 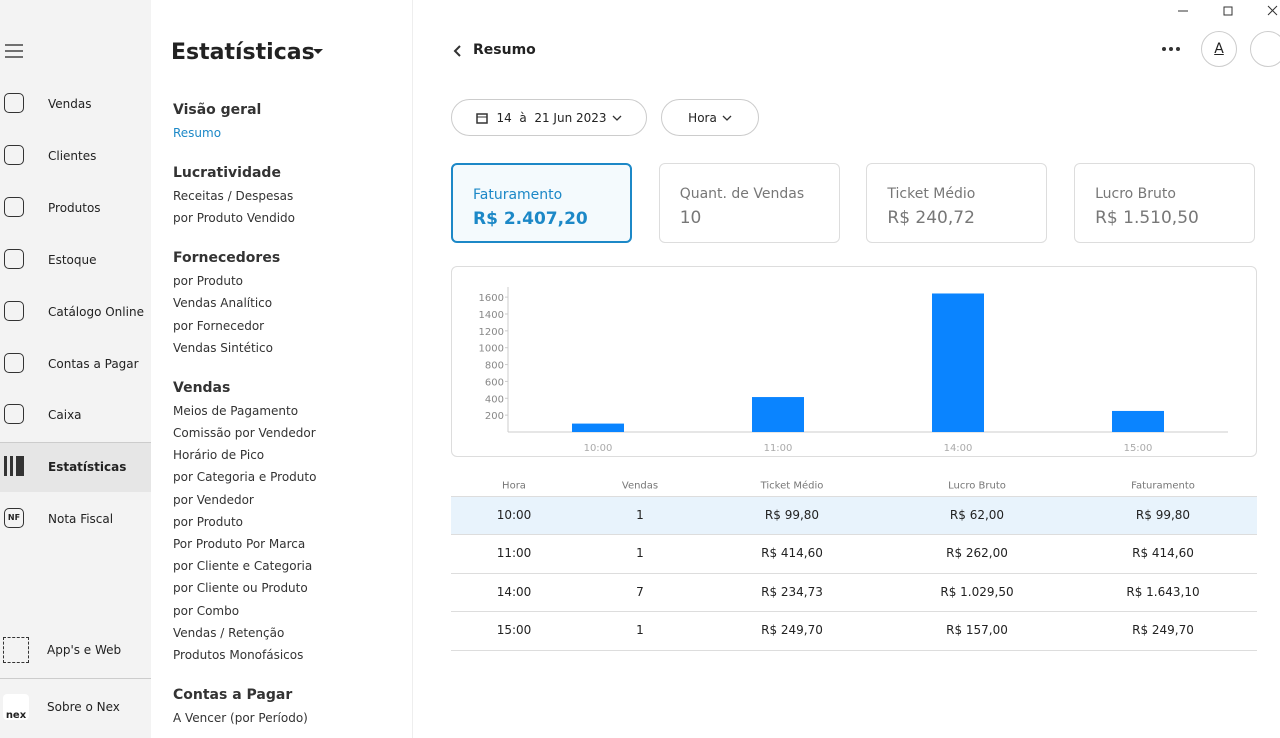 I want to click on y-tick-label: 600, so click(x=494, y=382).